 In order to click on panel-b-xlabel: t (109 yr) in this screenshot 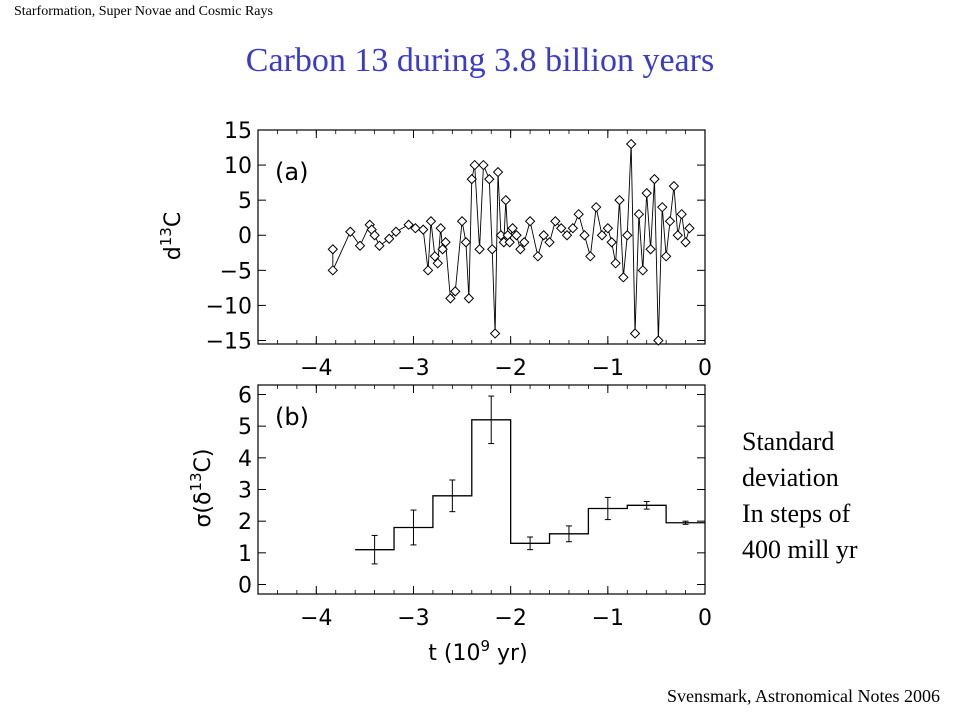, I will do `click(477, 651)`.